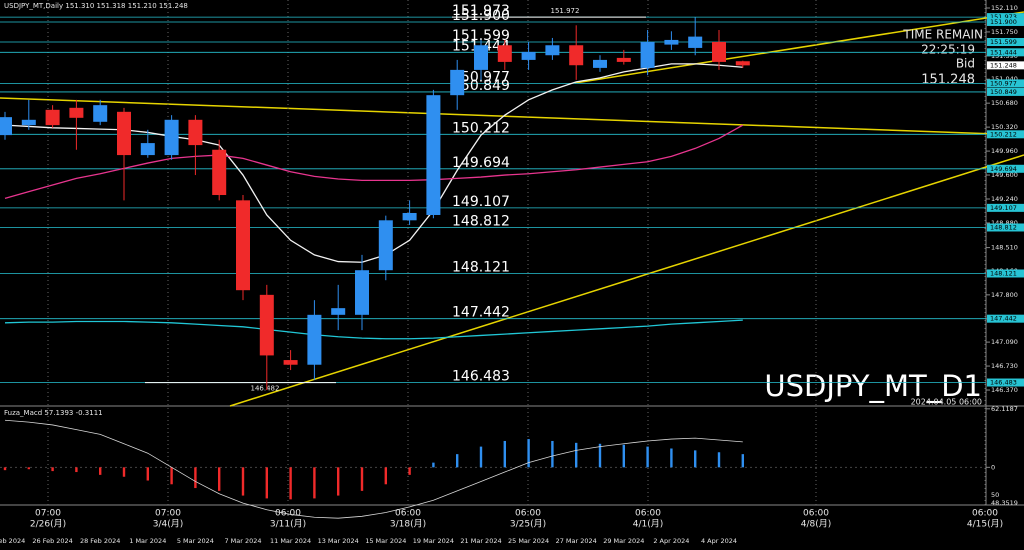 The image size is (1024, 550). Describe the element at coordinates (89, 413) in the screenshot. I see `indicator-value: -0.3111` at that location.